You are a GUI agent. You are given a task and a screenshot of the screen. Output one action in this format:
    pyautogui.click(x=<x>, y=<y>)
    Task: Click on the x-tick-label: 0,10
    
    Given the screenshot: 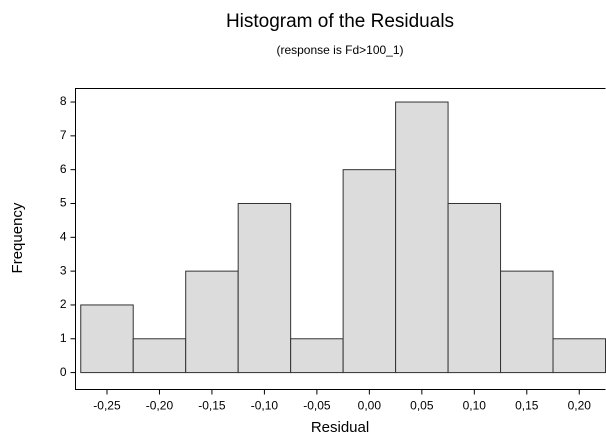 What is the action you would take?
    pyautogui.click(x=475, y=406)
    